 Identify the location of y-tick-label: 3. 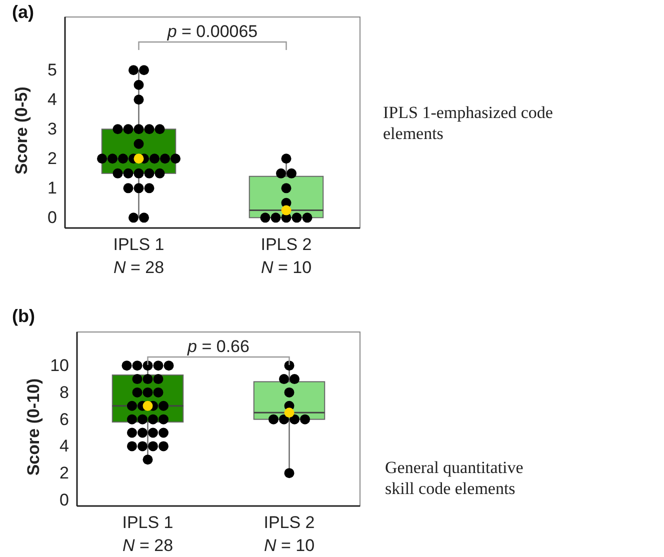
(52, 129).